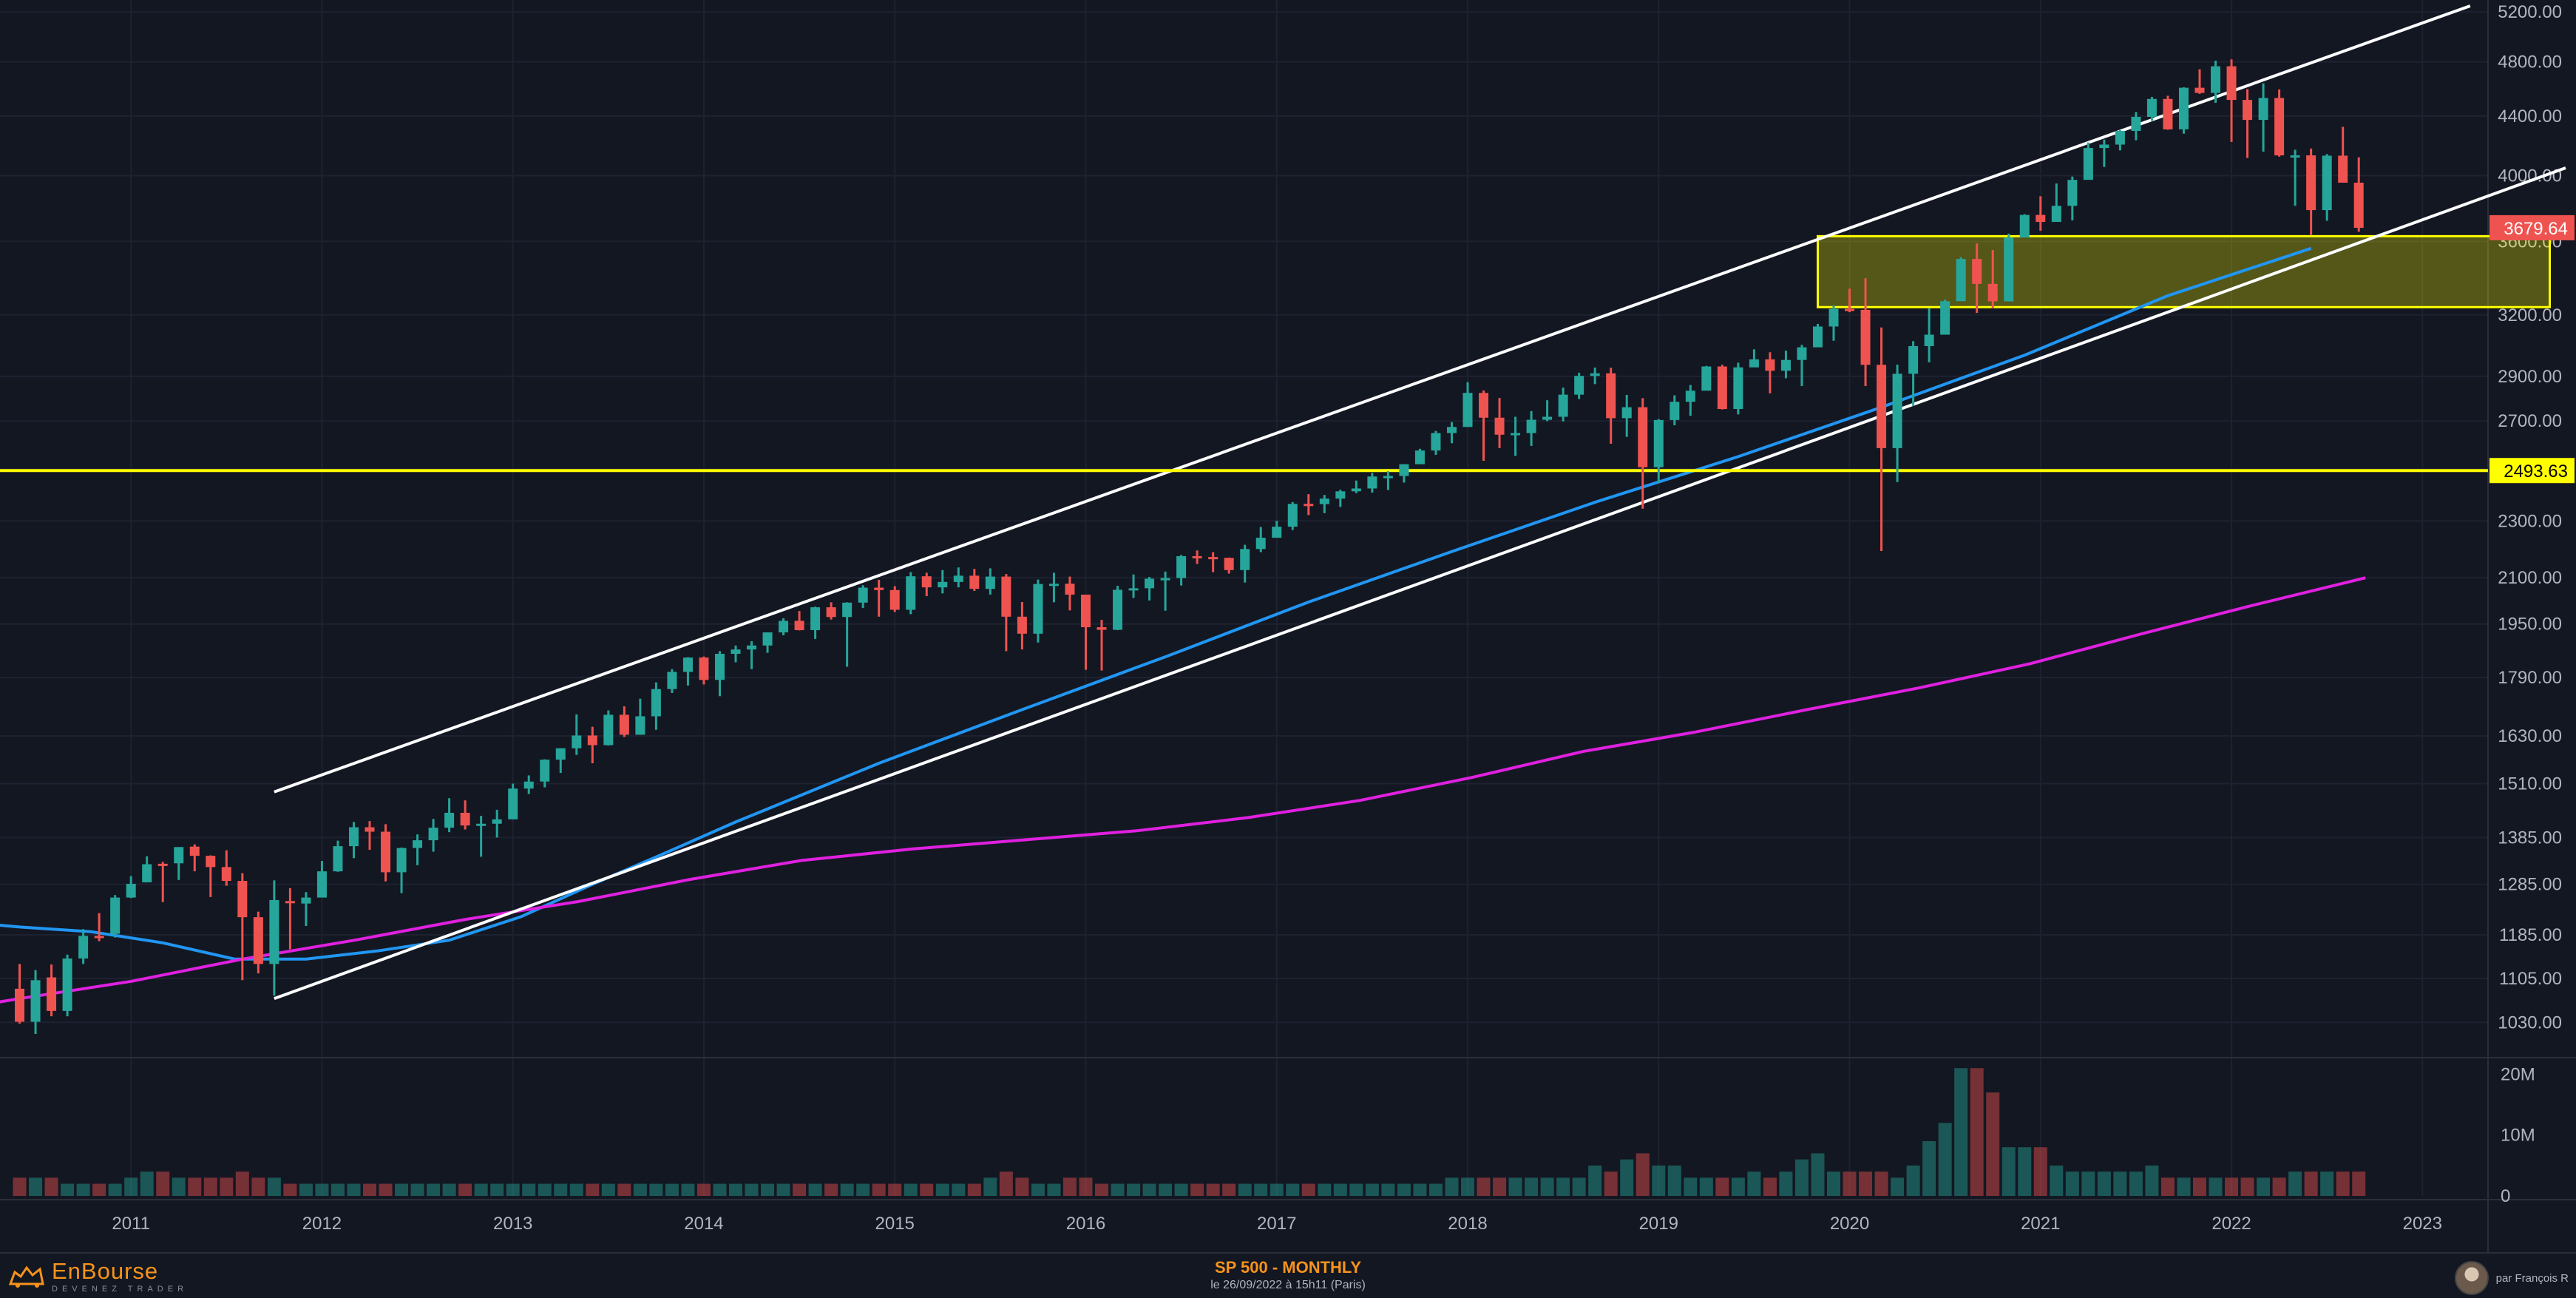 The width and height of the screenshot is (2576, 1298). Describe the element at coordinates (97, 1277) in the screenshot. I see `enbourse-logo: EnBourse DEVENEZ TRADER` at that location.